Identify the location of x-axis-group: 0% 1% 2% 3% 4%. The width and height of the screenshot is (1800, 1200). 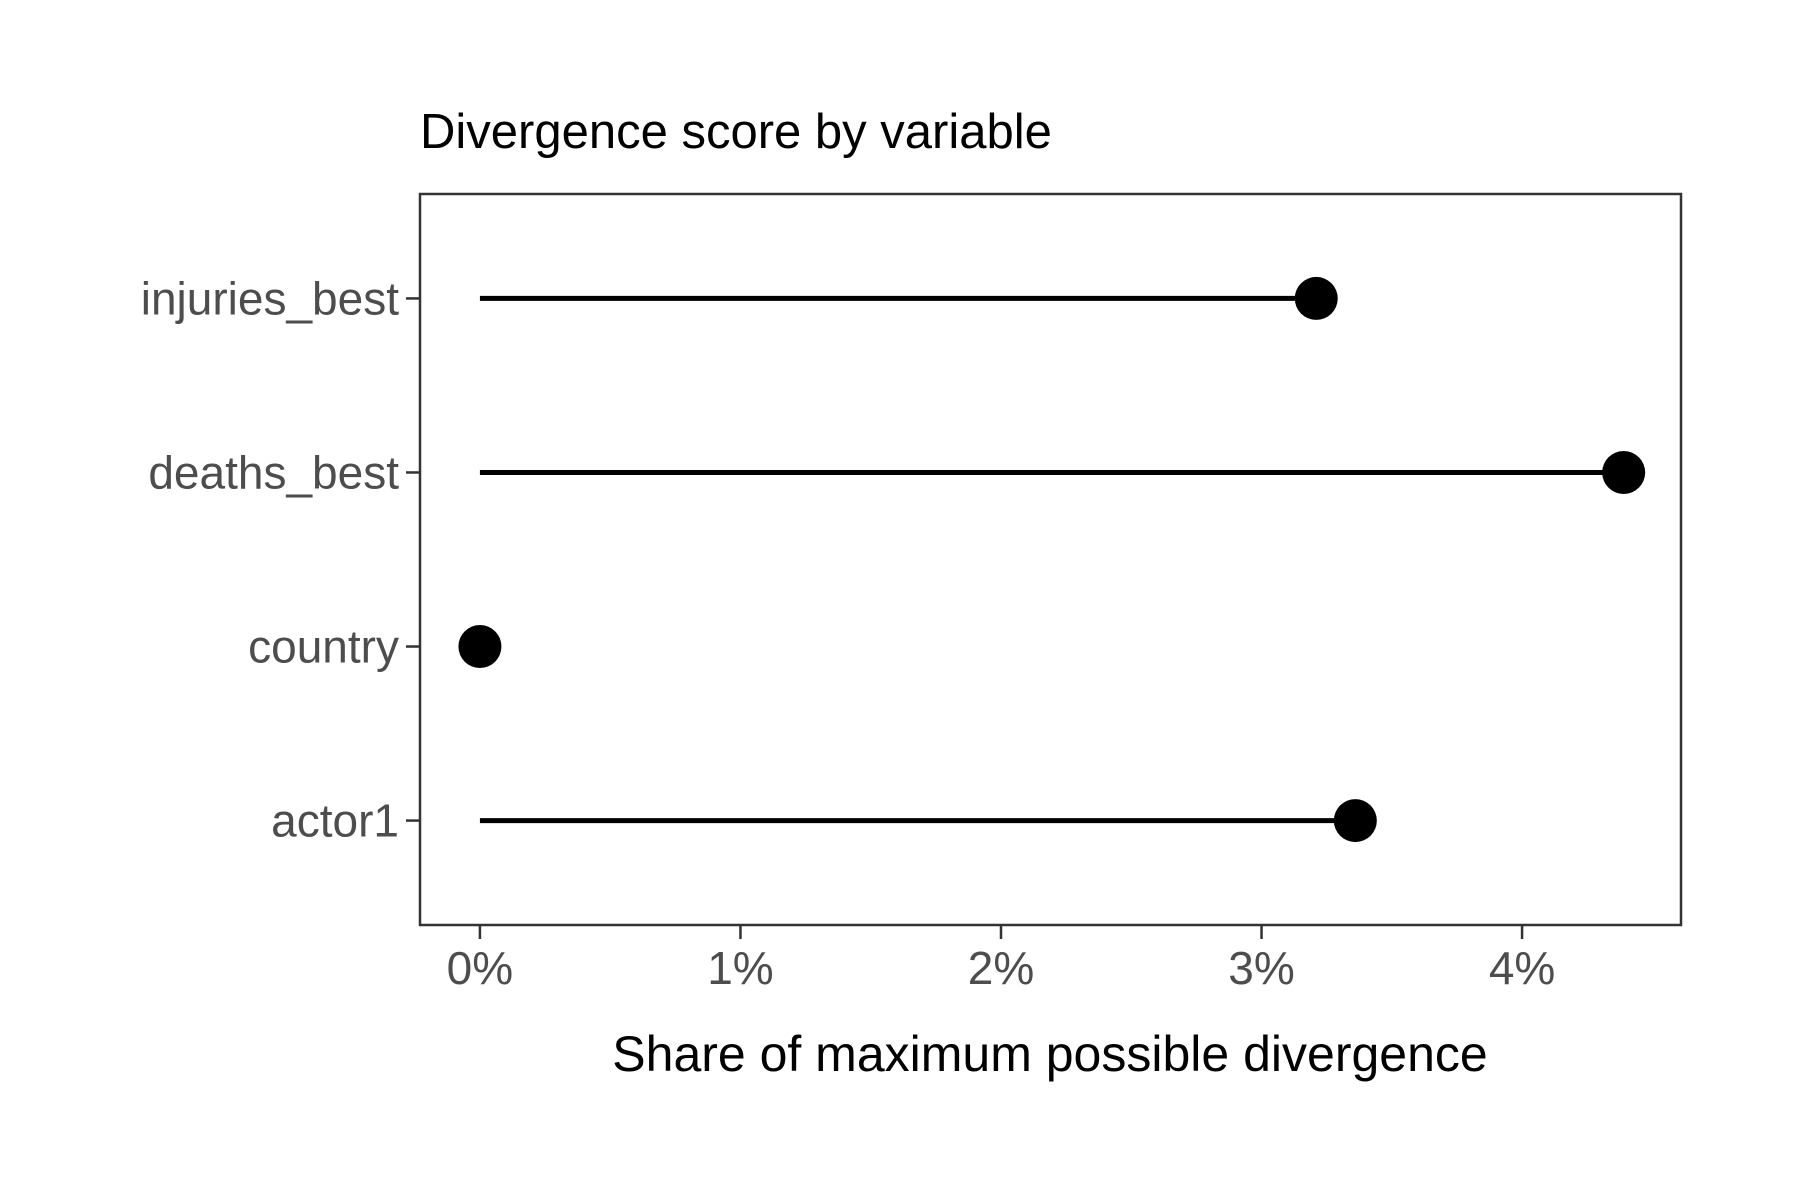
(1001, 959).